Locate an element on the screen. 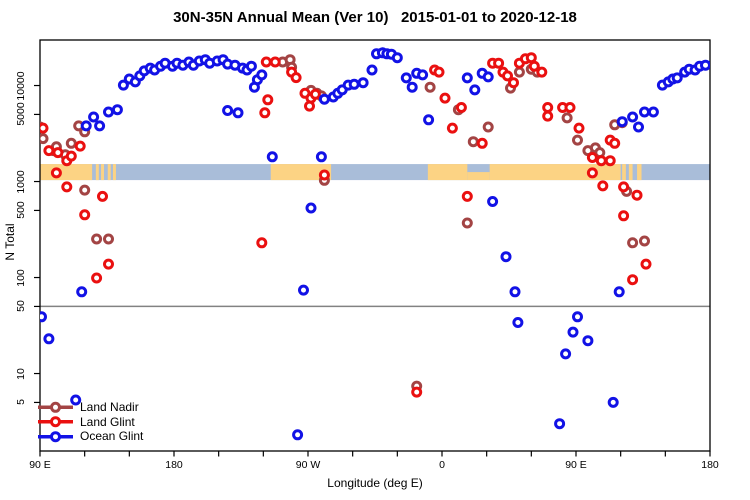 The image size is (750, 500). x-tick-label: 0 is located at coordinates (442, 465).